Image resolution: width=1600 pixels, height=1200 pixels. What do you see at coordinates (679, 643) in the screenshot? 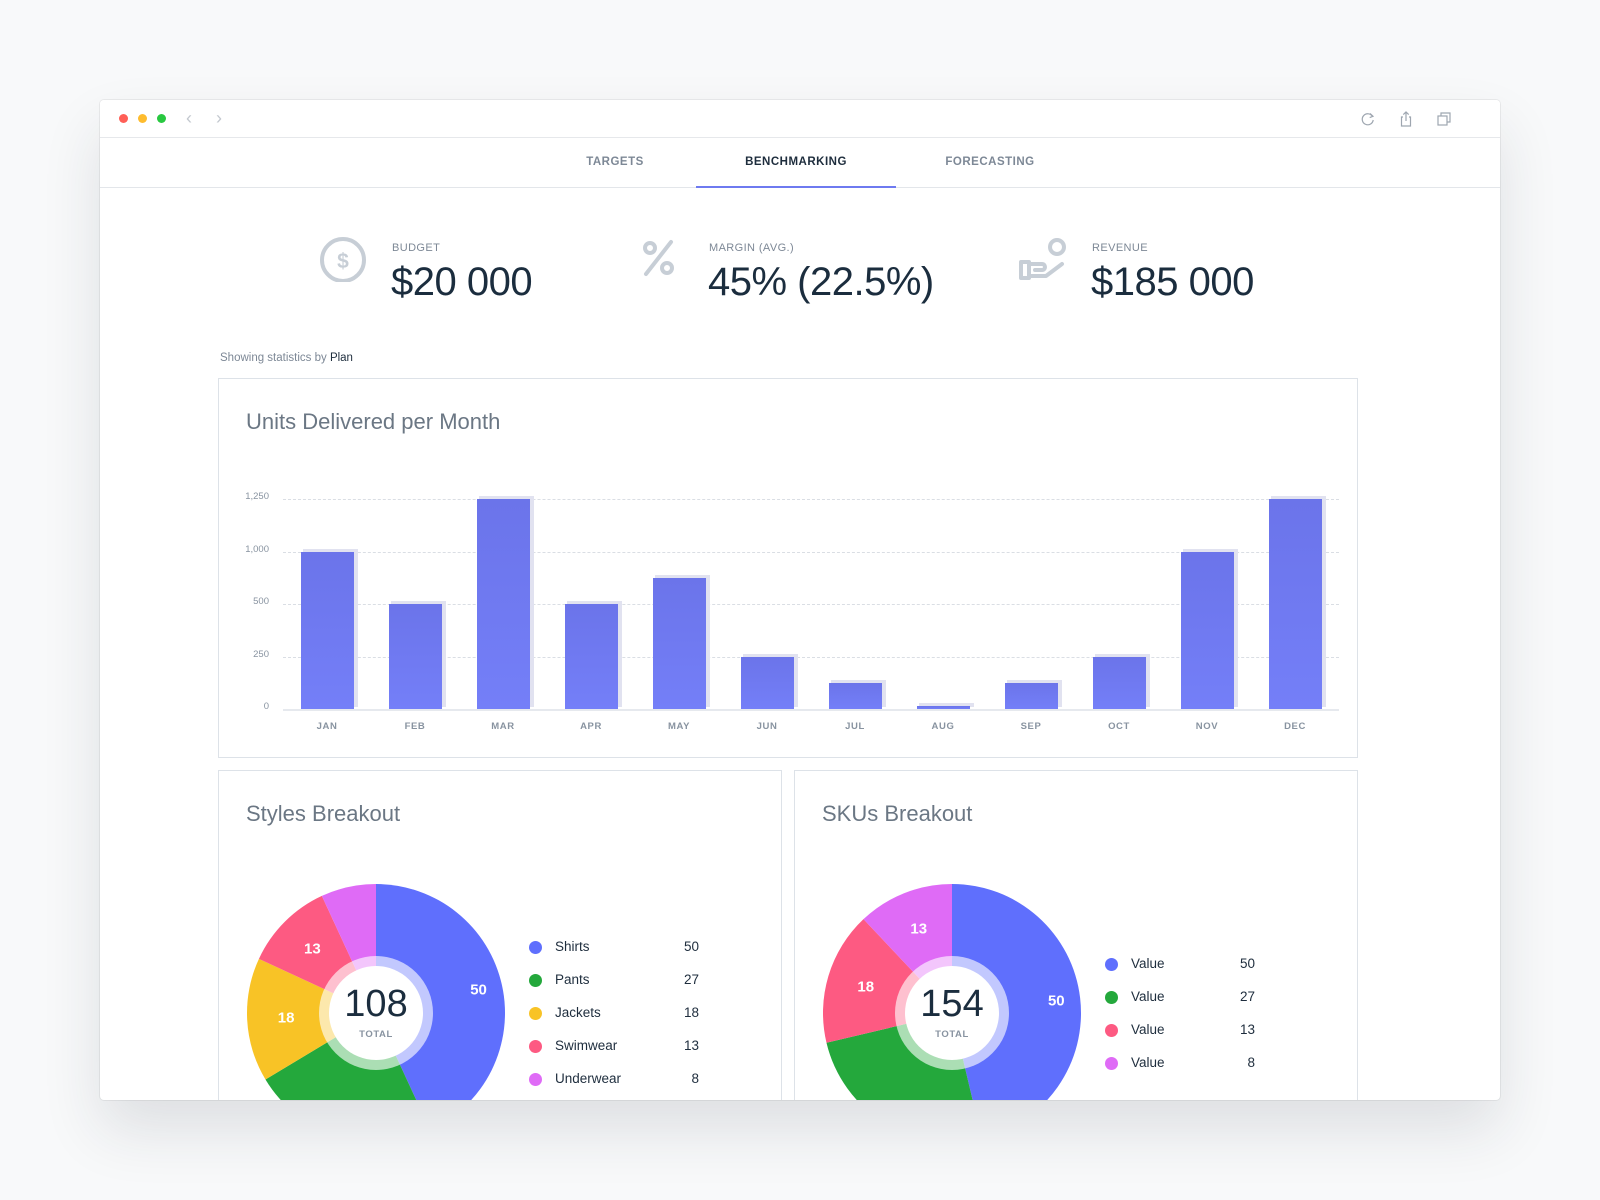
I see `bar-may` at bounding box center [679, 643].